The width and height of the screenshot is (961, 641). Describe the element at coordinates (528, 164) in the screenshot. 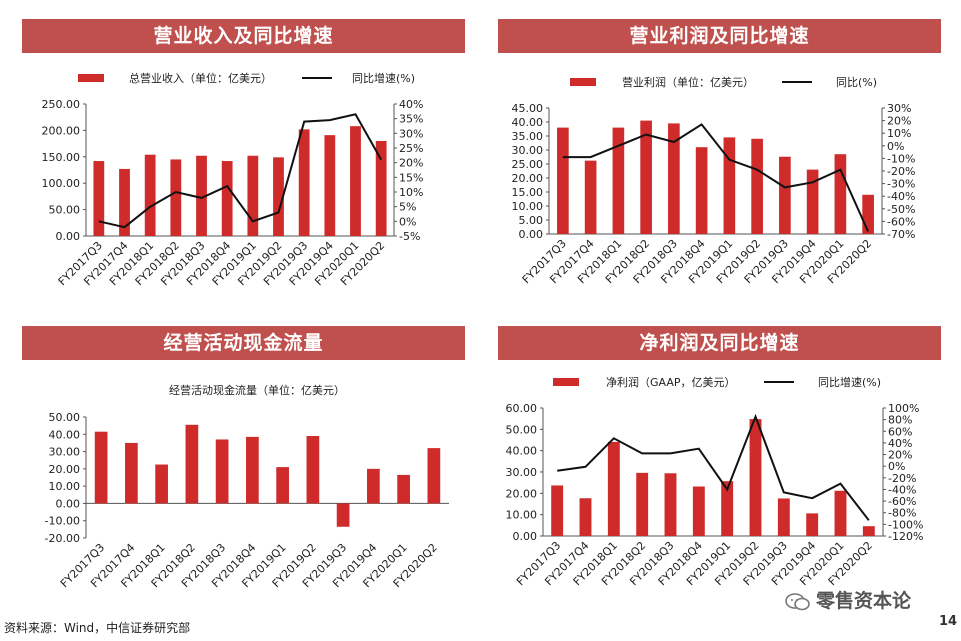

I see `chart1-ytick-left: 25.00` at that location.